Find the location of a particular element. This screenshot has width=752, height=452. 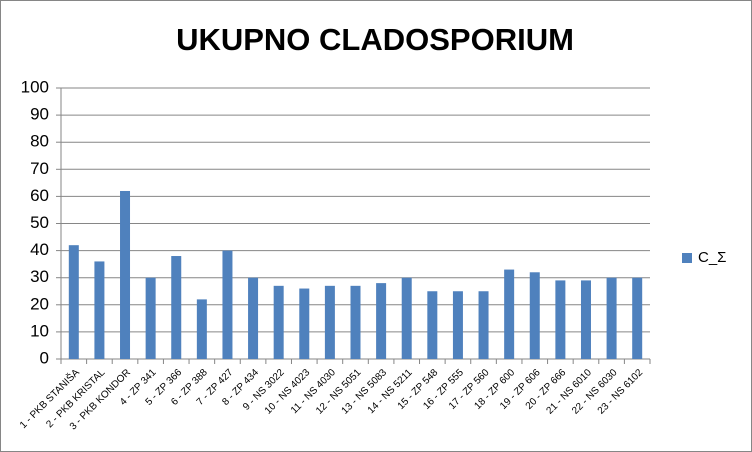

y-tick-label: 60 is located at coordinates (39, 195).